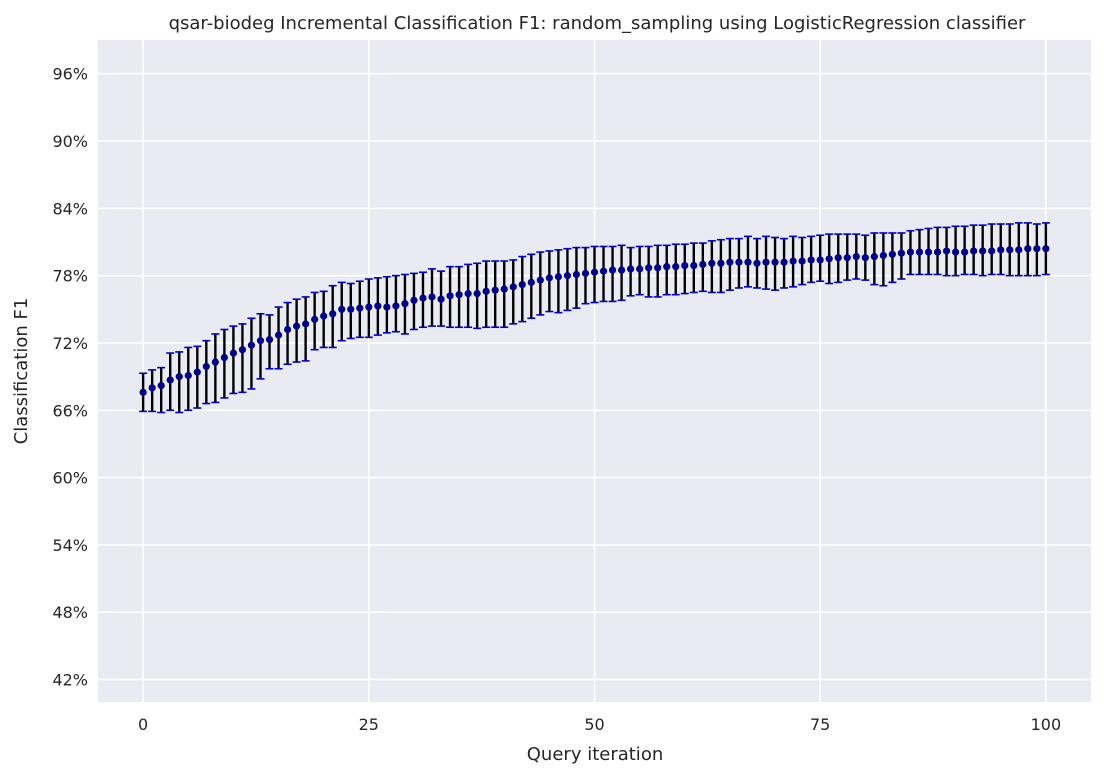  What do you see at coordinates (70, 343) in the screenshot?
I see `y-tick-label: 72%` at bounding box center [70, 343].